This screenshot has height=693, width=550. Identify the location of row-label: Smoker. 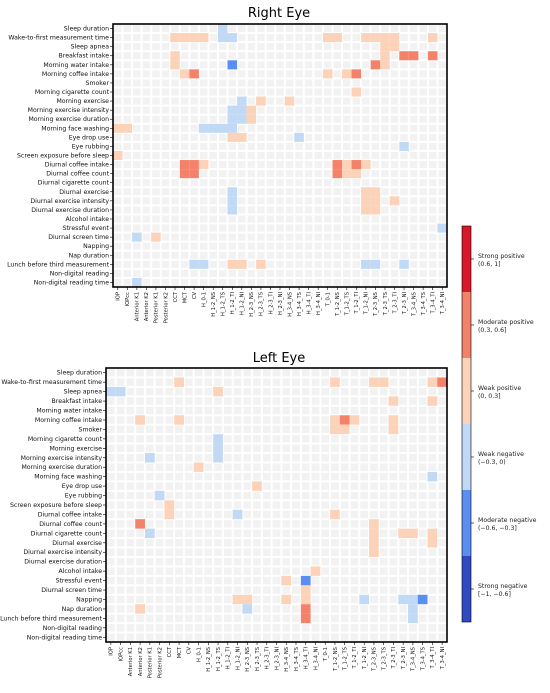
(98, 83).